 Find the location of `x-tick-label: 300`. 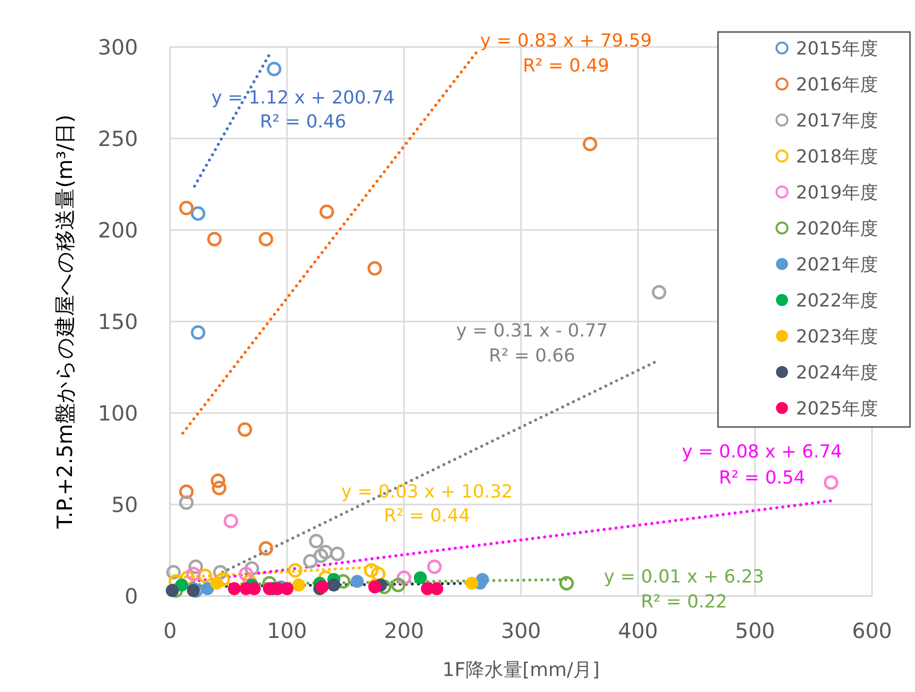

x-tick-label: 300 is located at coordinates (521, 631).